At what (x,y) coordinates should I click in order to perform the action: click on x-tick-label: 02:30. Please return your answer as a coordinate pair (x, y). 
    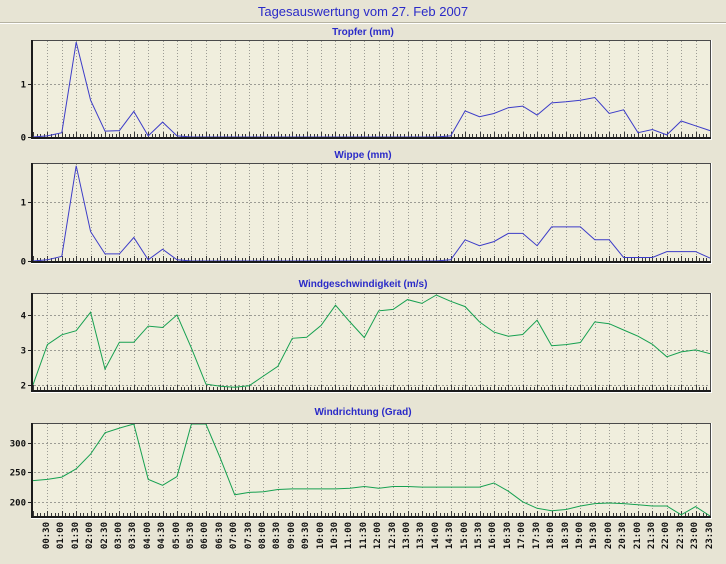
    Looking at the image, I should click on (104, 536).